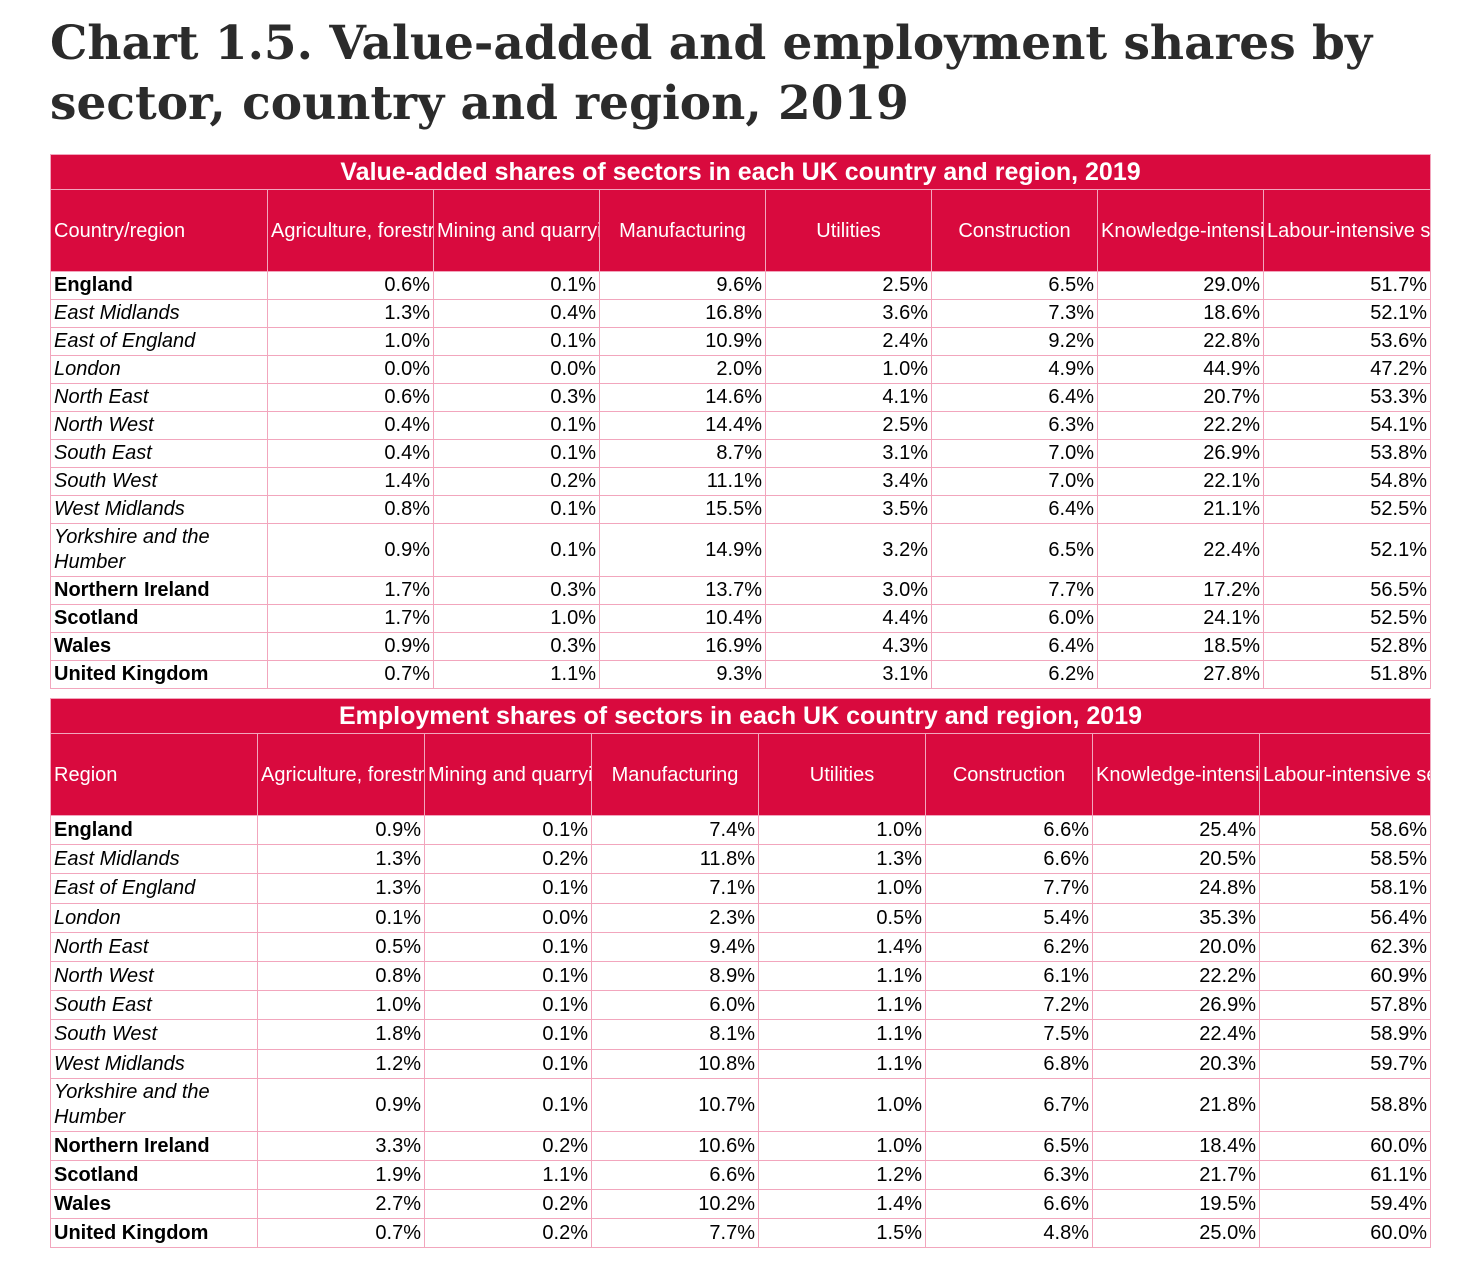 This screenshot has height=1261, width=1462. What do you see at coordinates (1180, 230) in the screenshot?
I see `column-header: Knowledge-intensive services` at bounding box center [1180, 230].